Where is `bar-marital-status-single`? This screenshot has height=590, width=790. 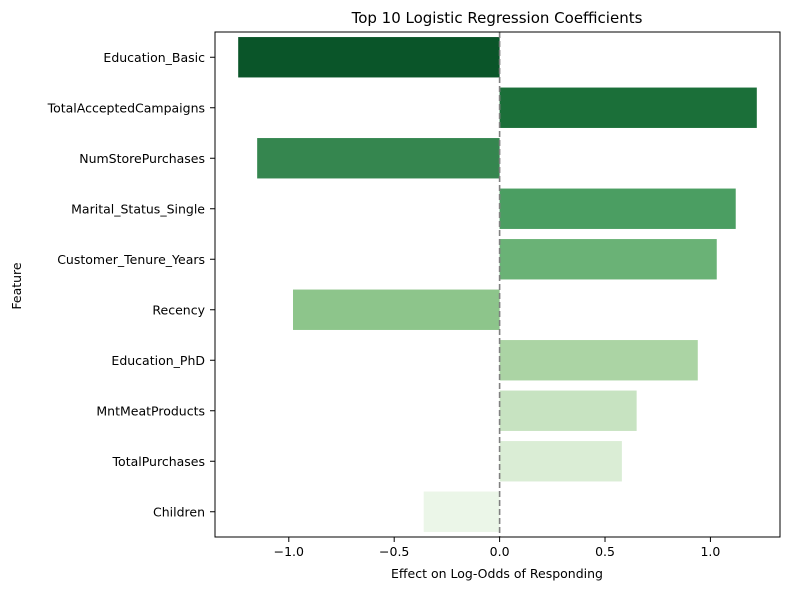
bar-marital-status-single is located at coordinates (617, 208).